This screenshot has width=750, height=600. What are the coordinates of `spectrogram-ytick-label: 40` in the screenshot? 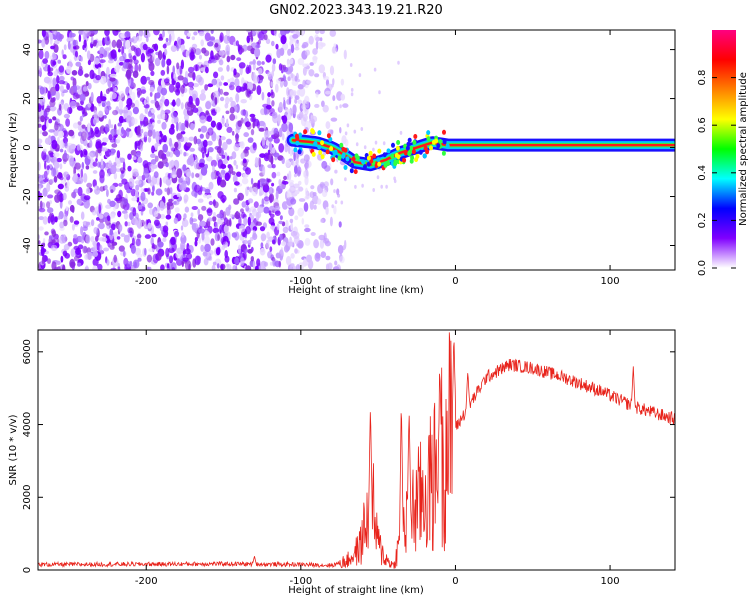 It's located at (27, 49).